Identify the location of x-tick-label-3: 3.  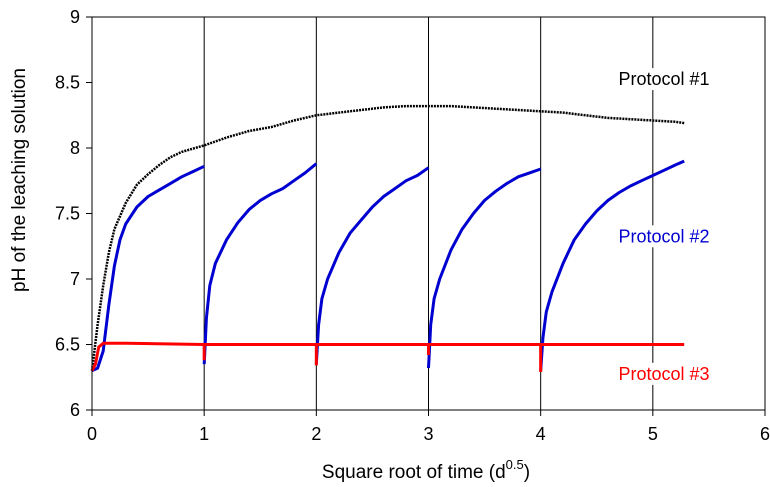
(428, 434).